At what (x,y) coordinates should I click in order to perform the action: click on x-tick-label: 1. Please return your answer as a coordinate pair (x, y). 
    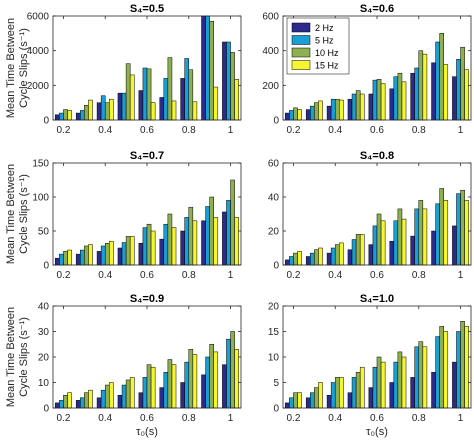
    Looking at the image, I should click on (231, 418).